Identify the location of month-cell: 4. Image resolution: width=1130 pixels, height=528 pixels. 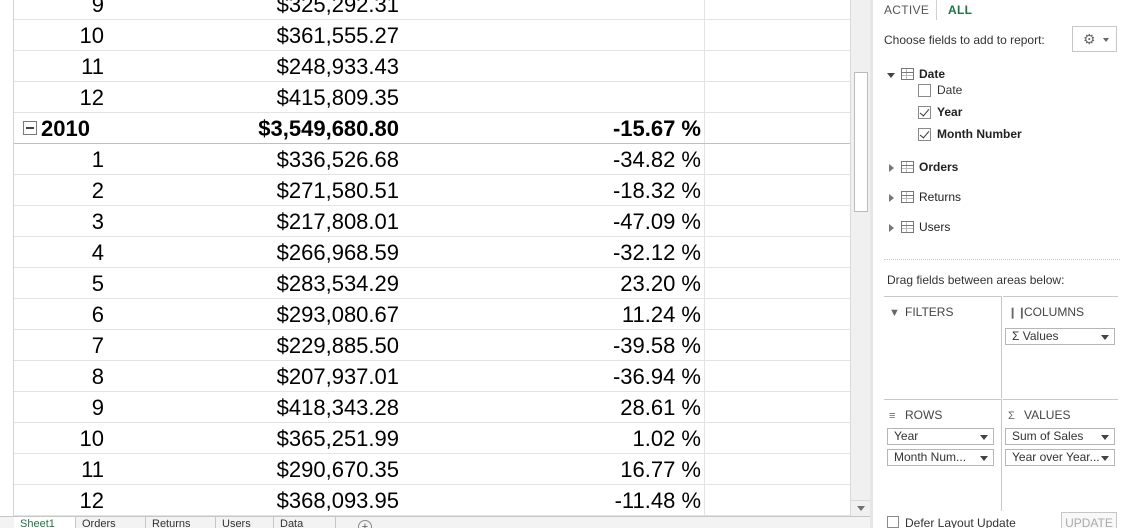
(97, 252).